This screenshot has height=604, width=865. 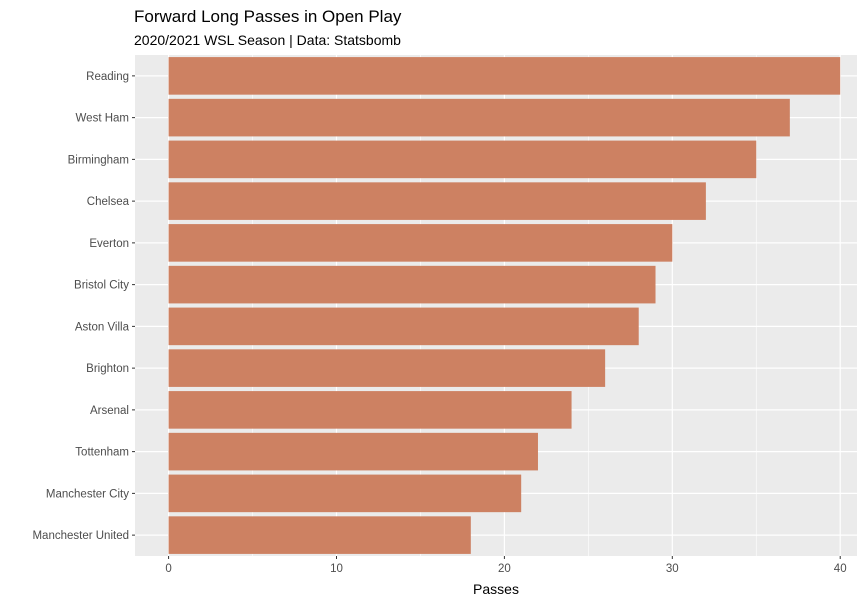 What do you see at coordinates (101, 286) in the screenshot?
I see `y-tick-label: Bristol City` at bounding box center [101, 286].